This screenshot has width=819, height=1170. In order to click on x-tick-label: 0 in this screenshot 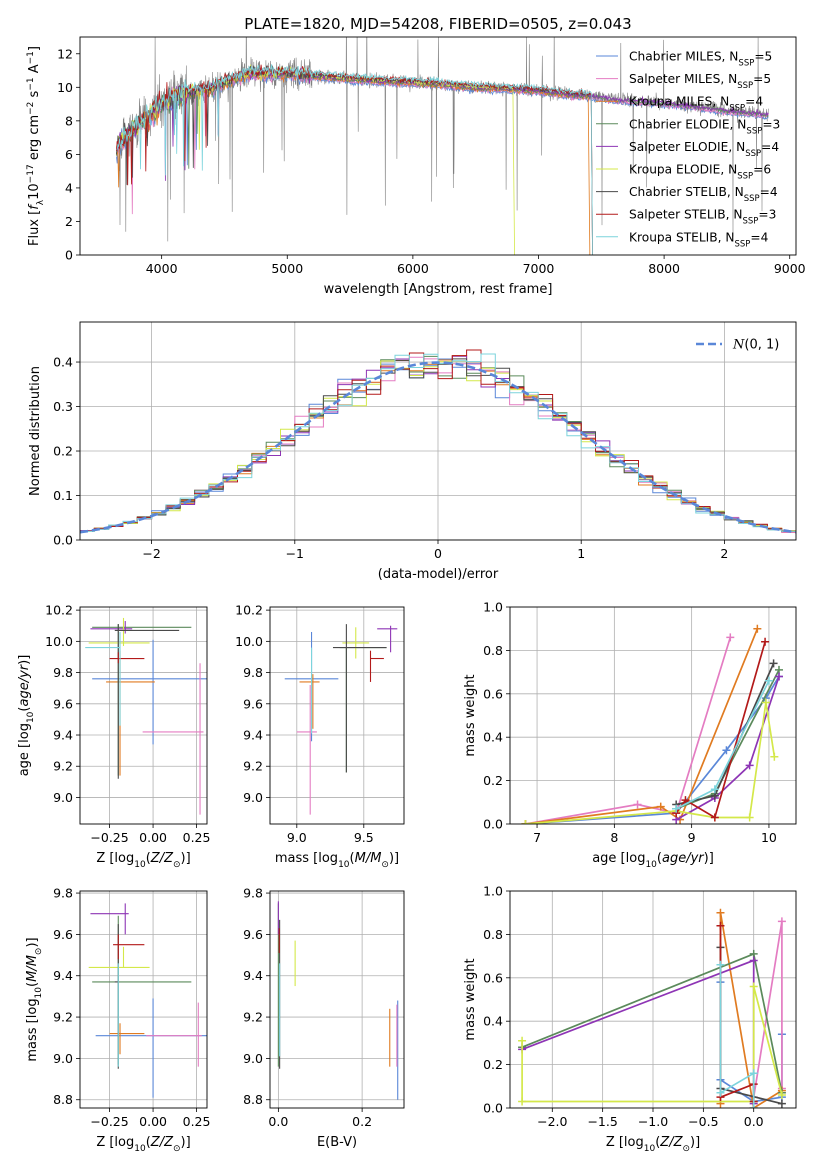, I will do `click(438, 553)`.